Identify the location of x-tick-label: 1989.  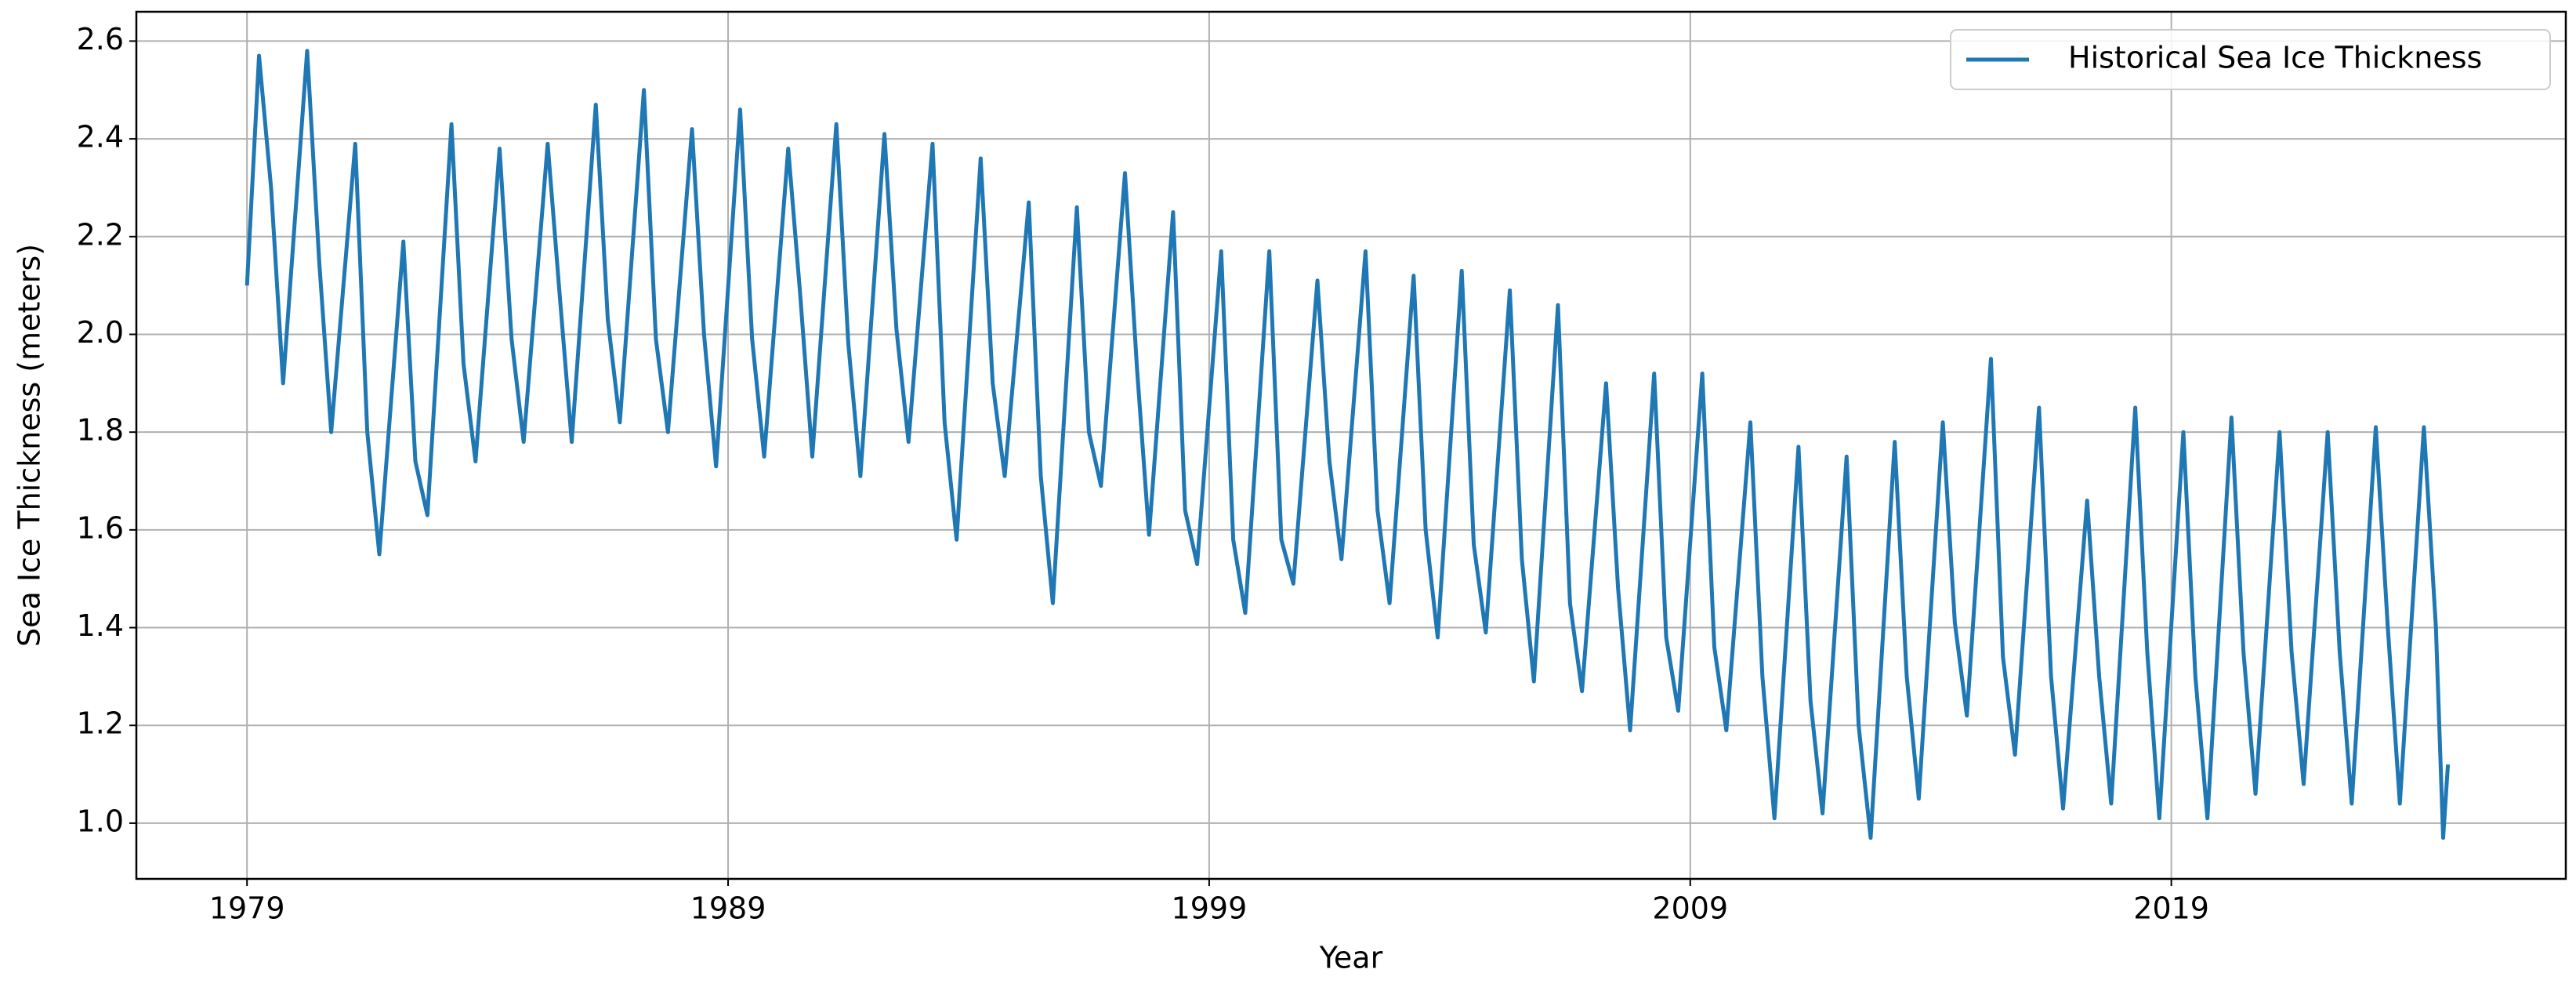
(728, 908).